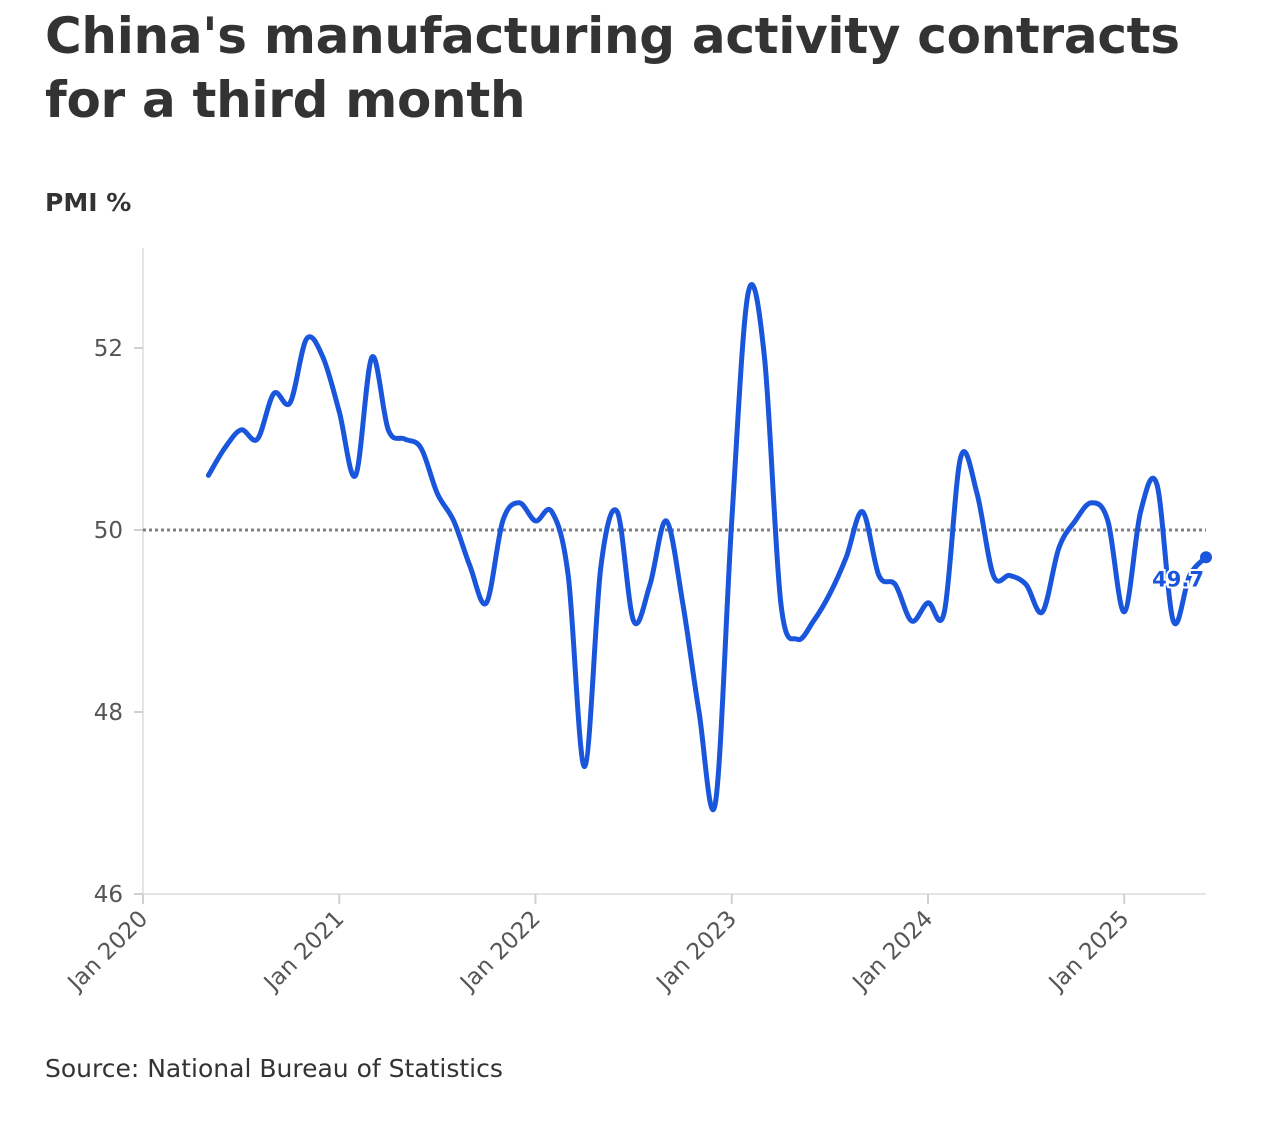 This screenshot has width=1280, height=1123. What do you see at coordinates (892, 951) in the screenshot?
I see `x-tick-label: Jan 2024` at bounding box center [892, 951].